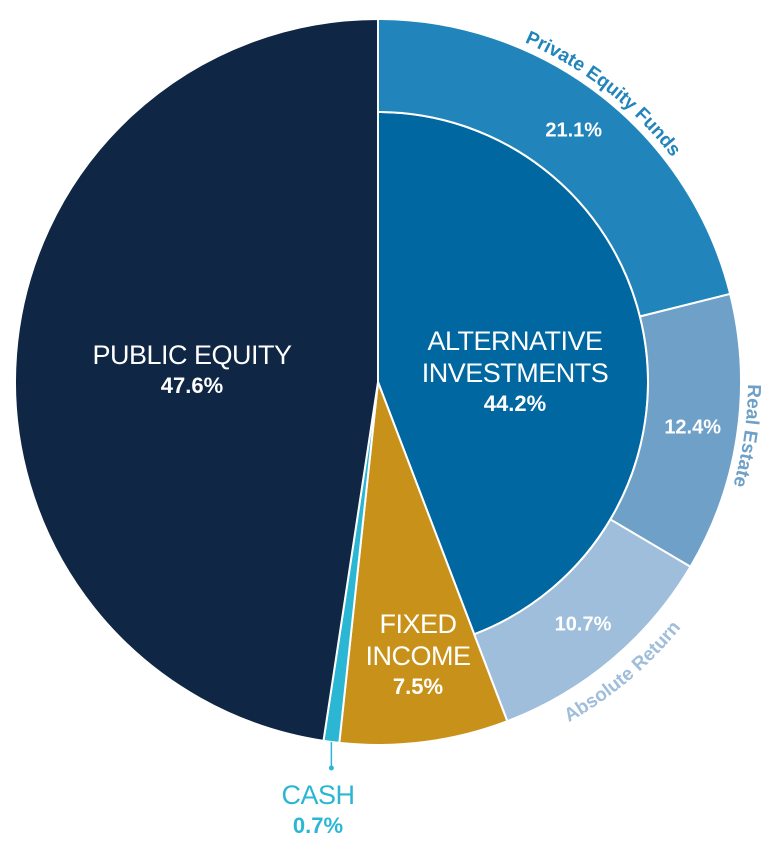 Image resolution: width=775 pixels, height=857 pixels. Describe the element at coordinates (418, 686) in the screenshot. I see `slice-value: 7.5%` at that location.